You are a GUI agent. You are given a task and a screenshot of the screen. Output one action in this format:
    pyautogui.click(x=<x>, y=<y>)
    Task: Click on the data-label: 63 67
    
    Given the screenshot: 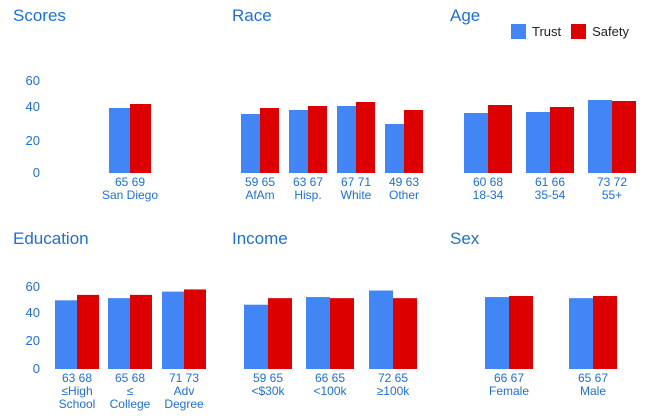 What is the action you would take?
    pyautogui.click(x=308, y=182)
    